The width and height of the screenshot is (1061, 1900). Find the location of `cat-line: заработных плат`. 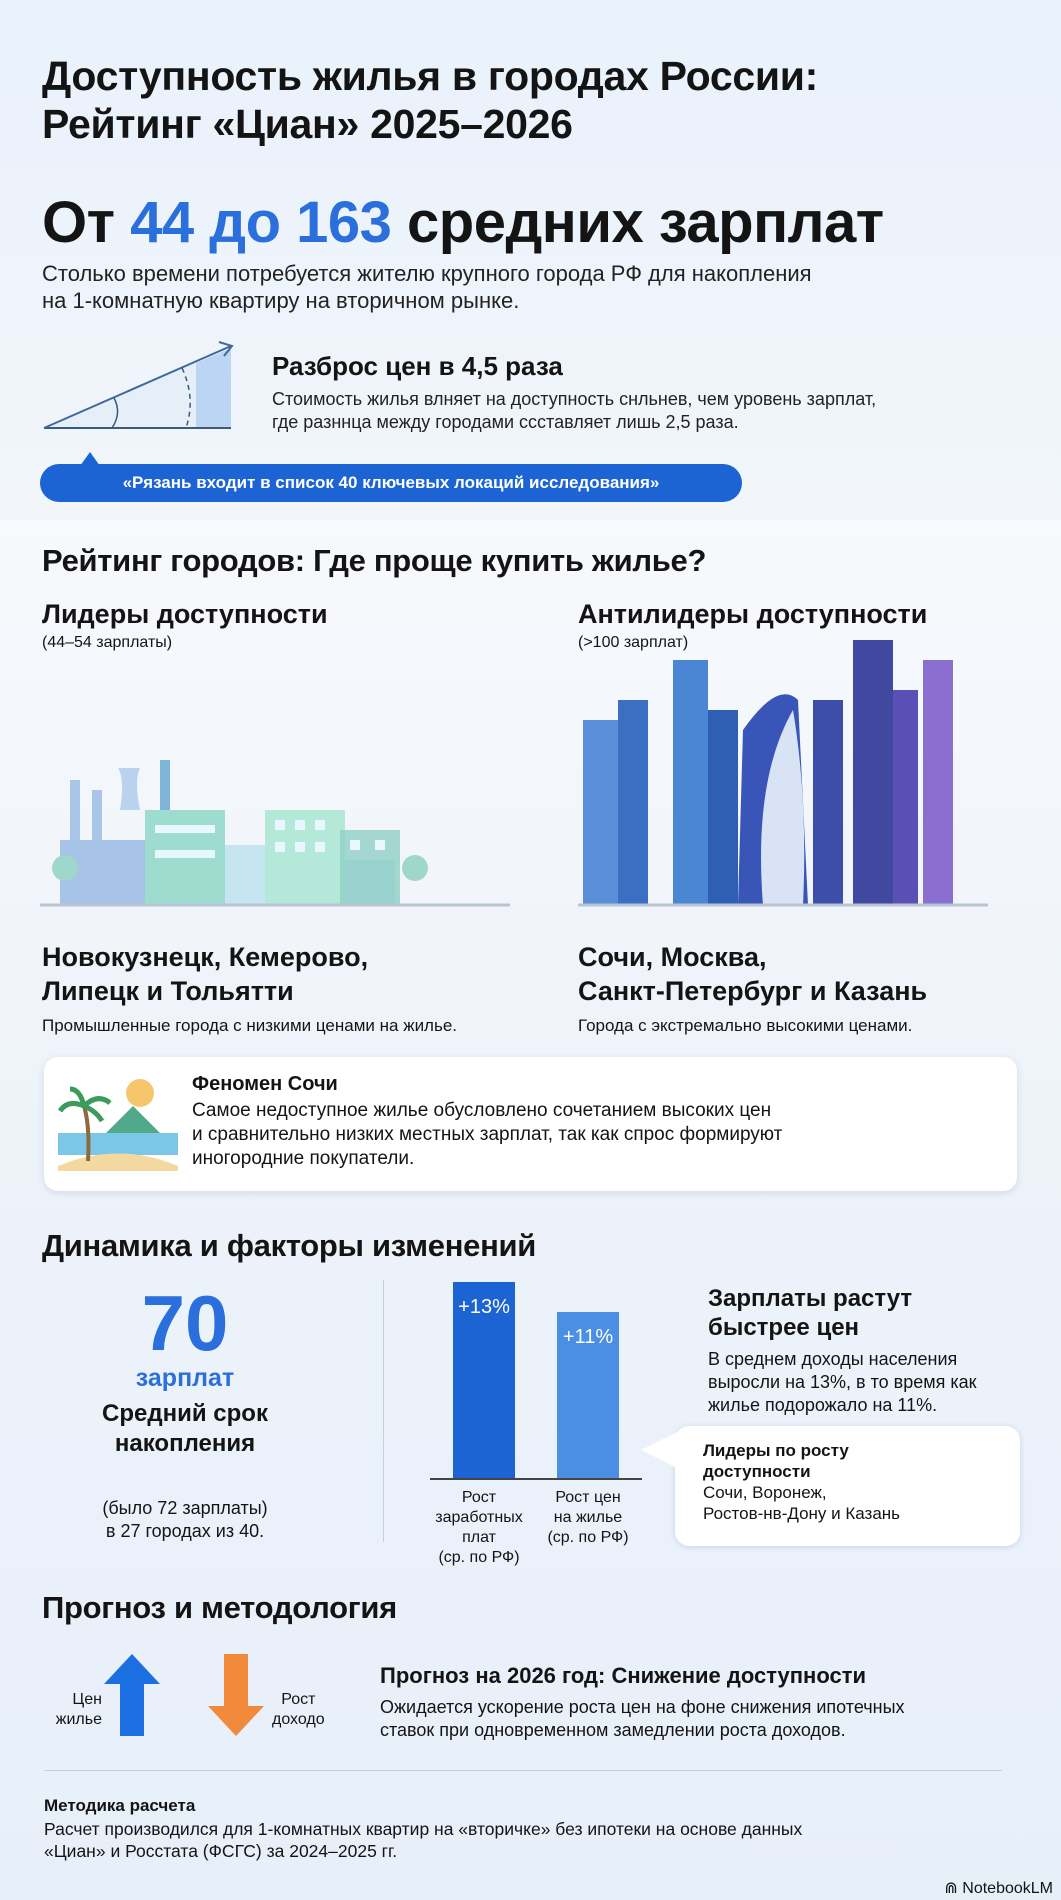

cat-line: заработных плат is located at coordinates (479, 1527).